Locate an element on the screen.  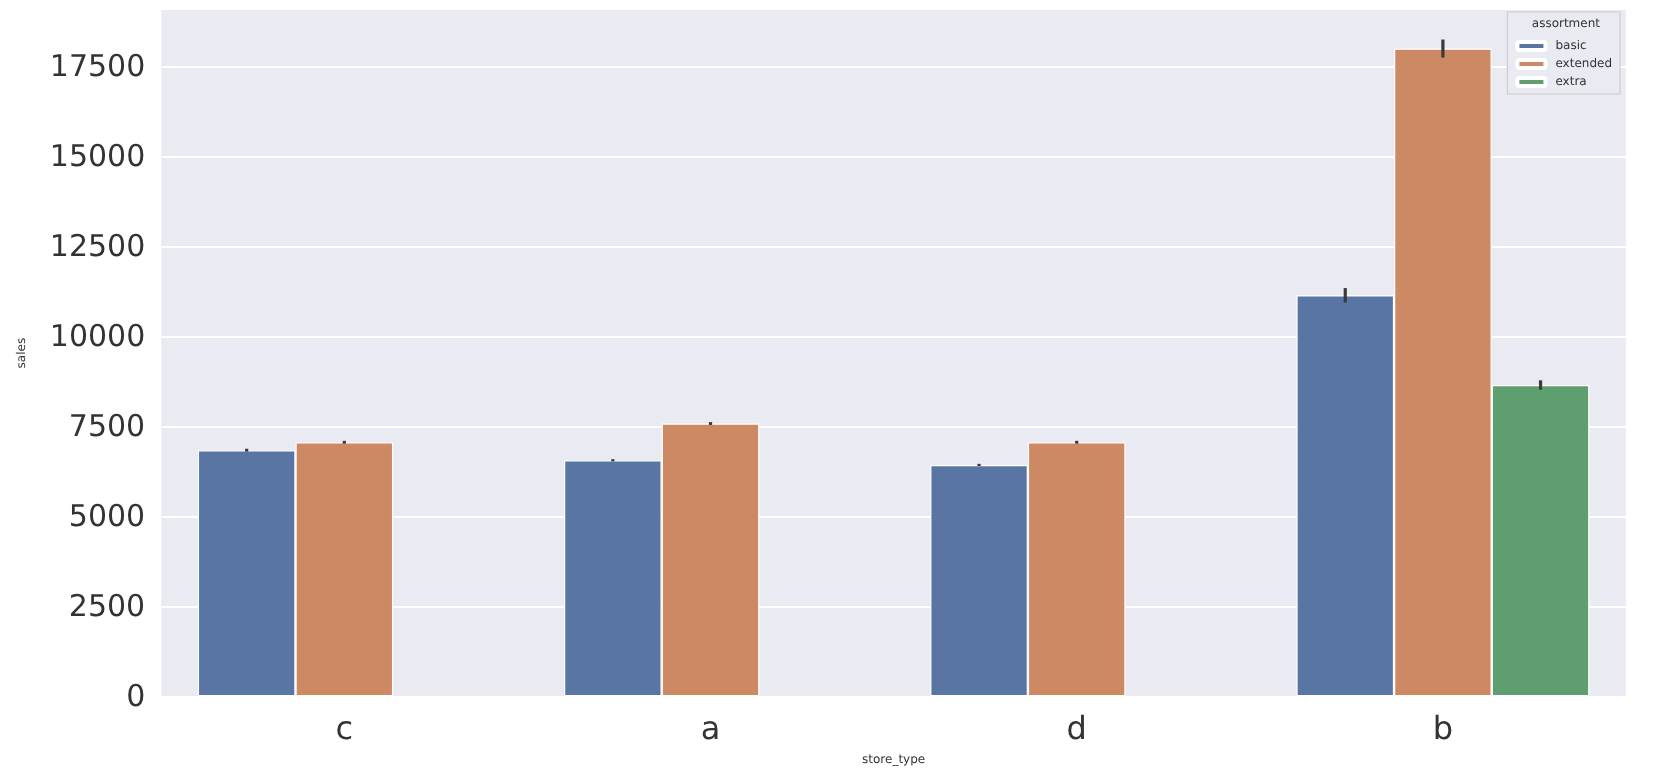
y-tick-label: 0 is located at coordinates (136, 696).